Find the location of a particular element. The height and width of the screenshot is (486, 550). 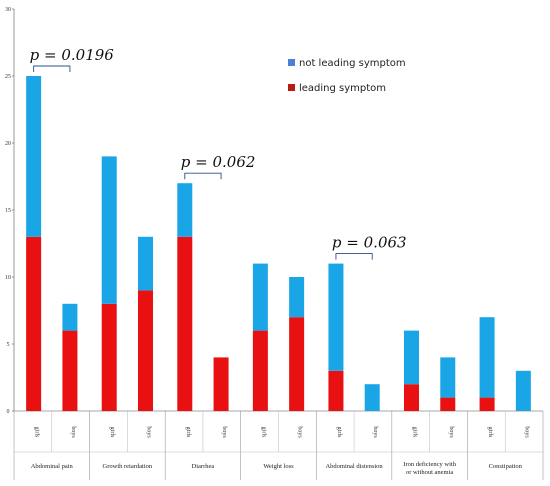

y-tick-label: 0 is located at coordinates (8, 412).